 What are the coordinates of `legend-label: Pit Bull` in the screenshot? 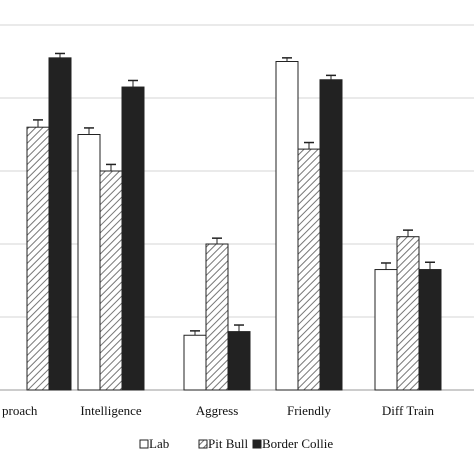 It's located at (228, 443).